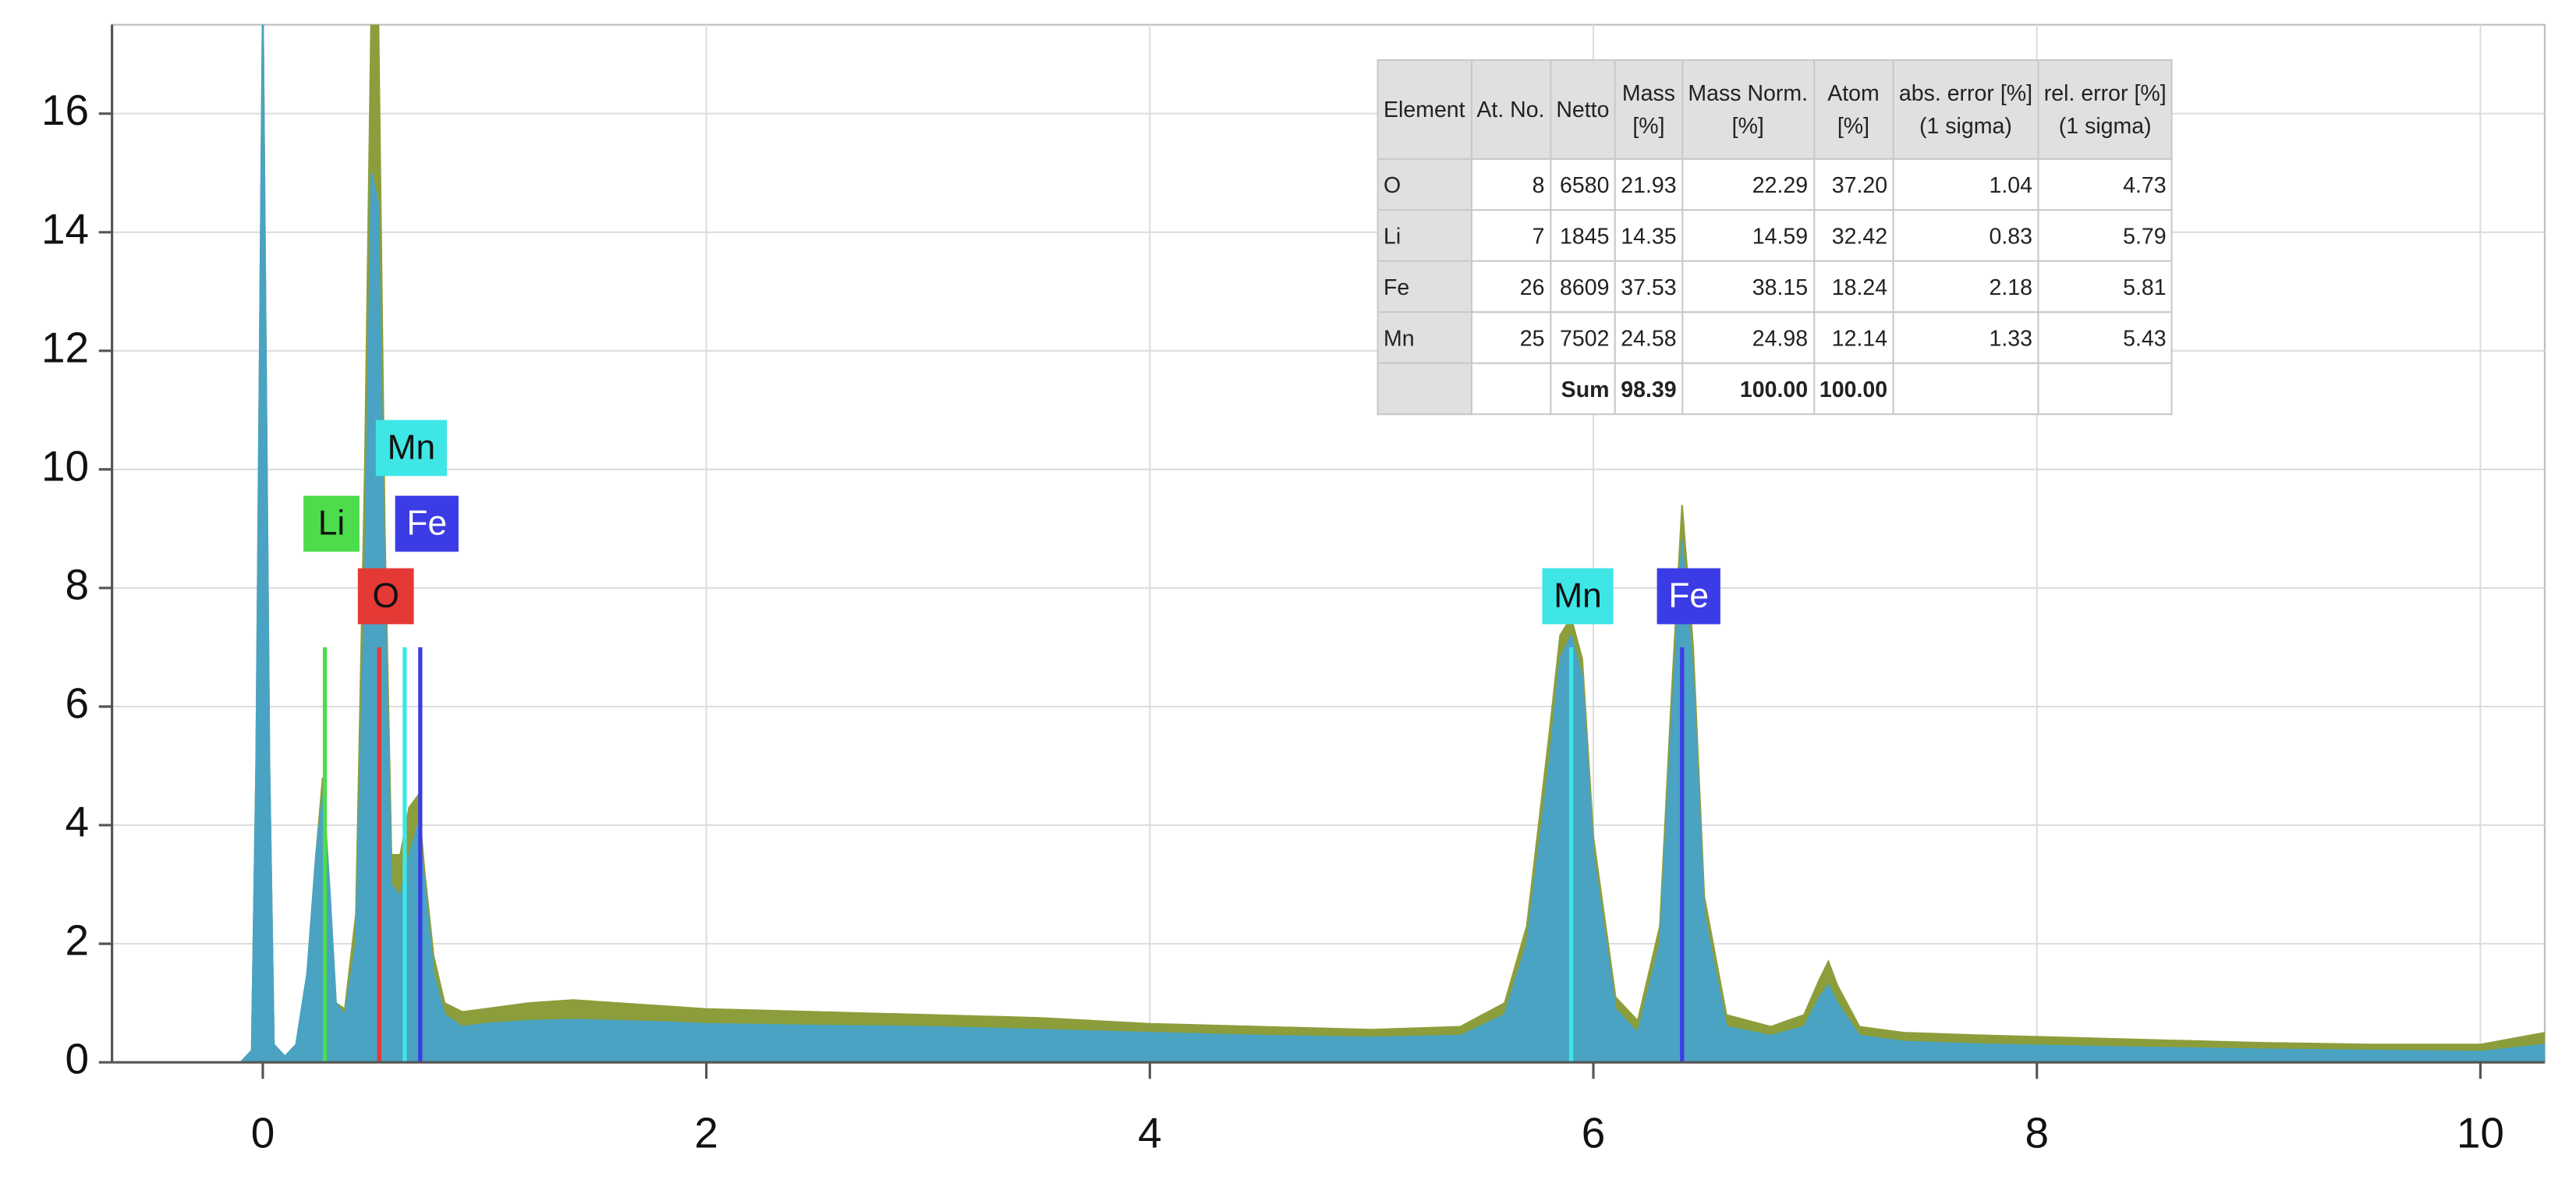 The image size is (2576, 1201). What do you see at coordinates (1583, 389) in the screenshot?
I see `table-cell: Sum` at bounding box center [1583, 389].